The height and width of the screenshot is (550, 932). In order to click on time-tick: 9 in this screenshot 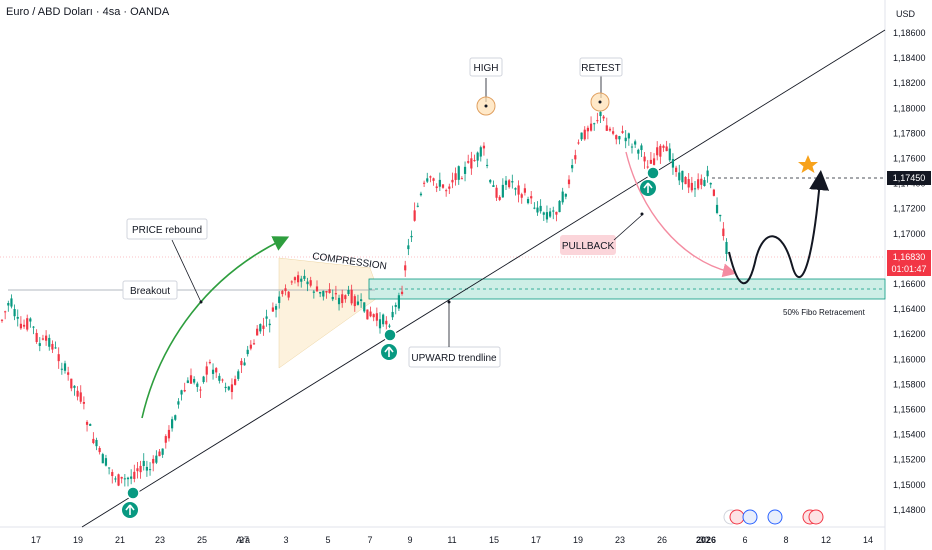, I will do `click(409, 540)`.